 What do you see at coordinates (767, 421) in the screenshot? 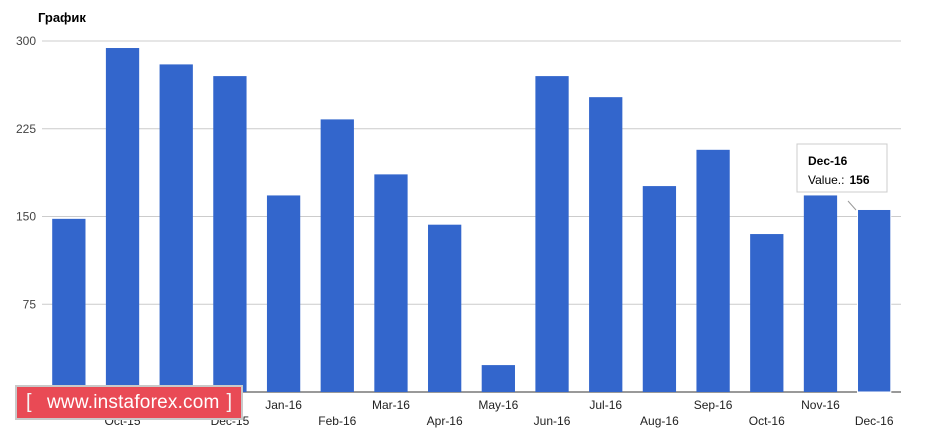
I see `x-tick-label: Oct-16` at bounding box center [767, 421].